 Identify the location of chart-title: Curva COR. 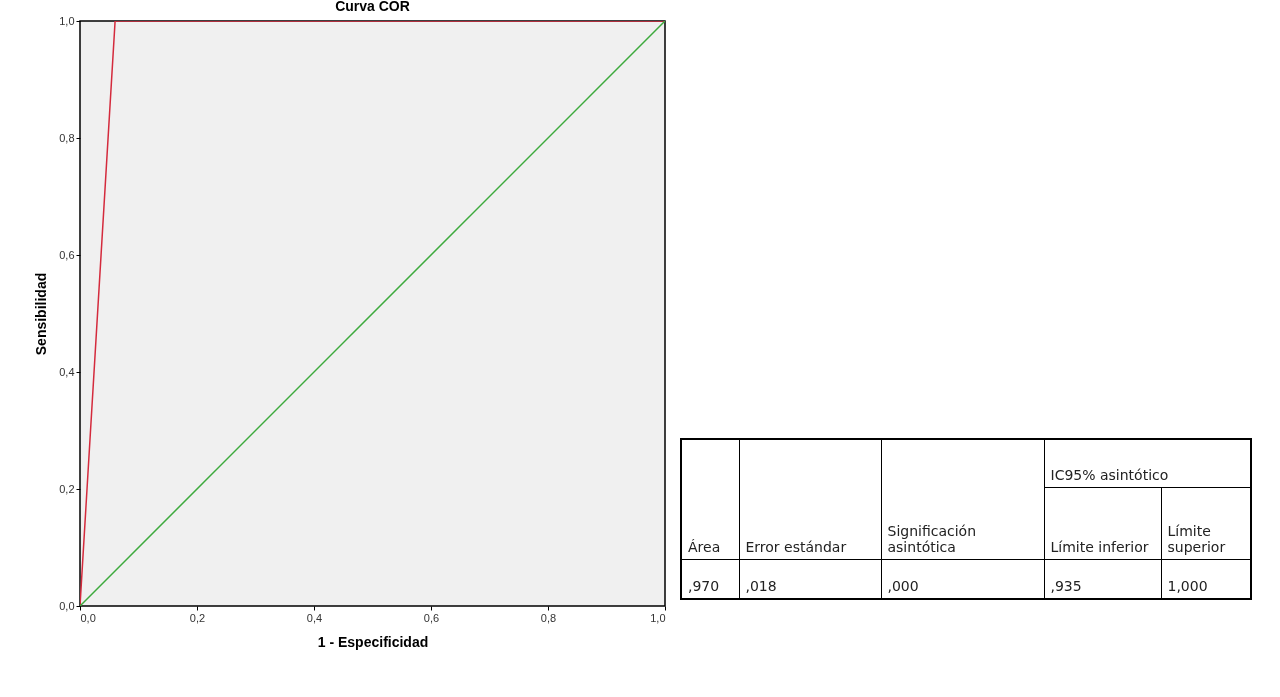
(372, 7).